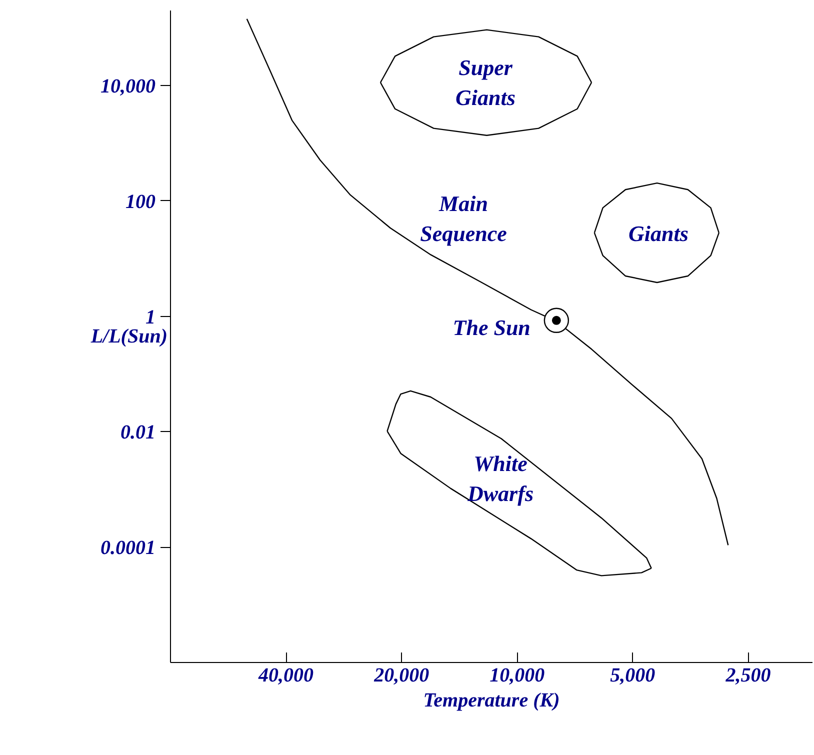  Describe the element at coordinates (486, 82) in the screenshot. I see `annotation: Super Giants` at that location.